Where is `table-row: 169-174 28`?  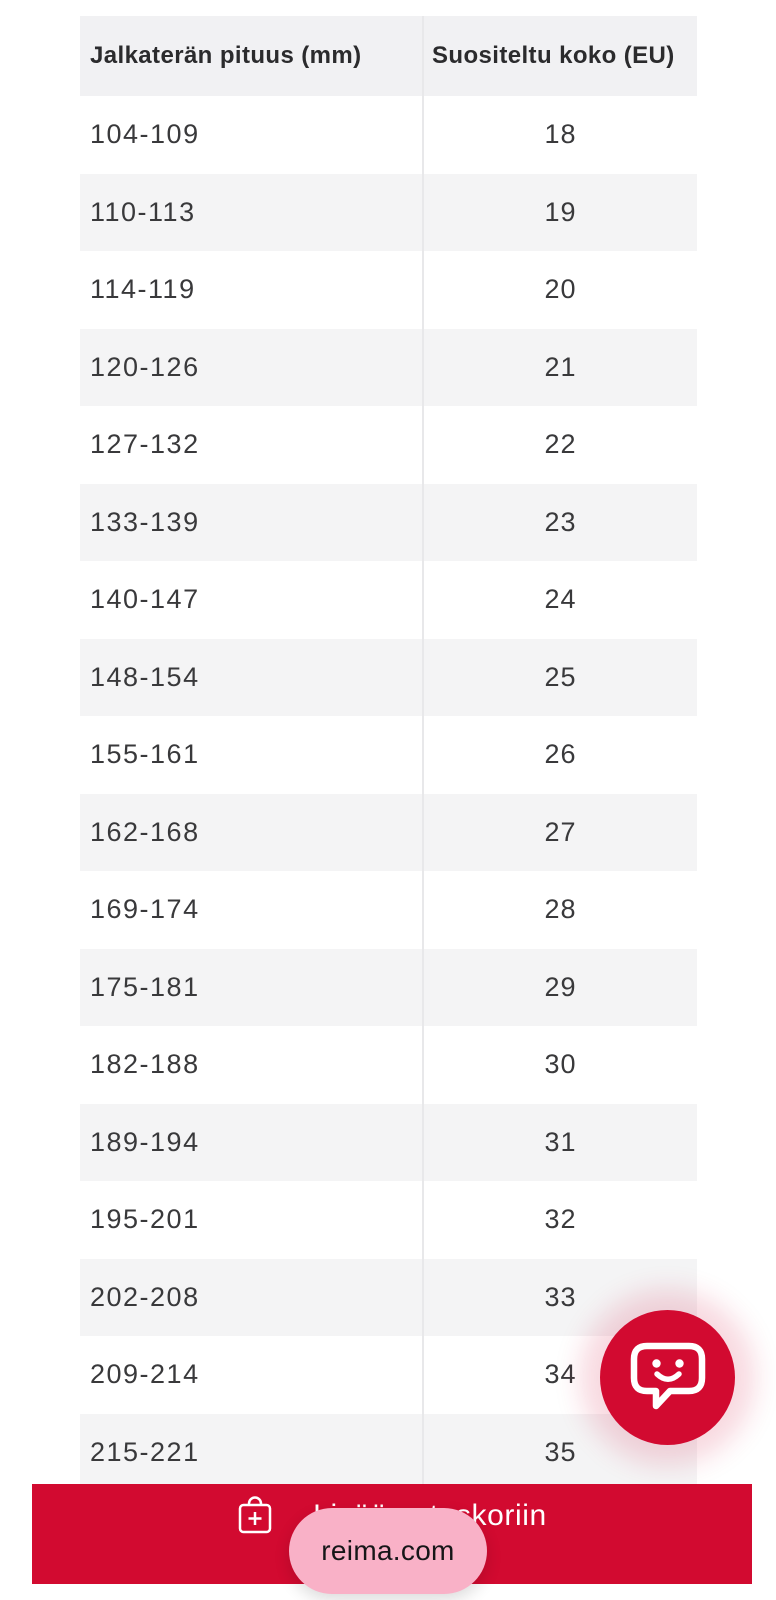 table-row: 169-174 28 is located at coordinates (388, 910).